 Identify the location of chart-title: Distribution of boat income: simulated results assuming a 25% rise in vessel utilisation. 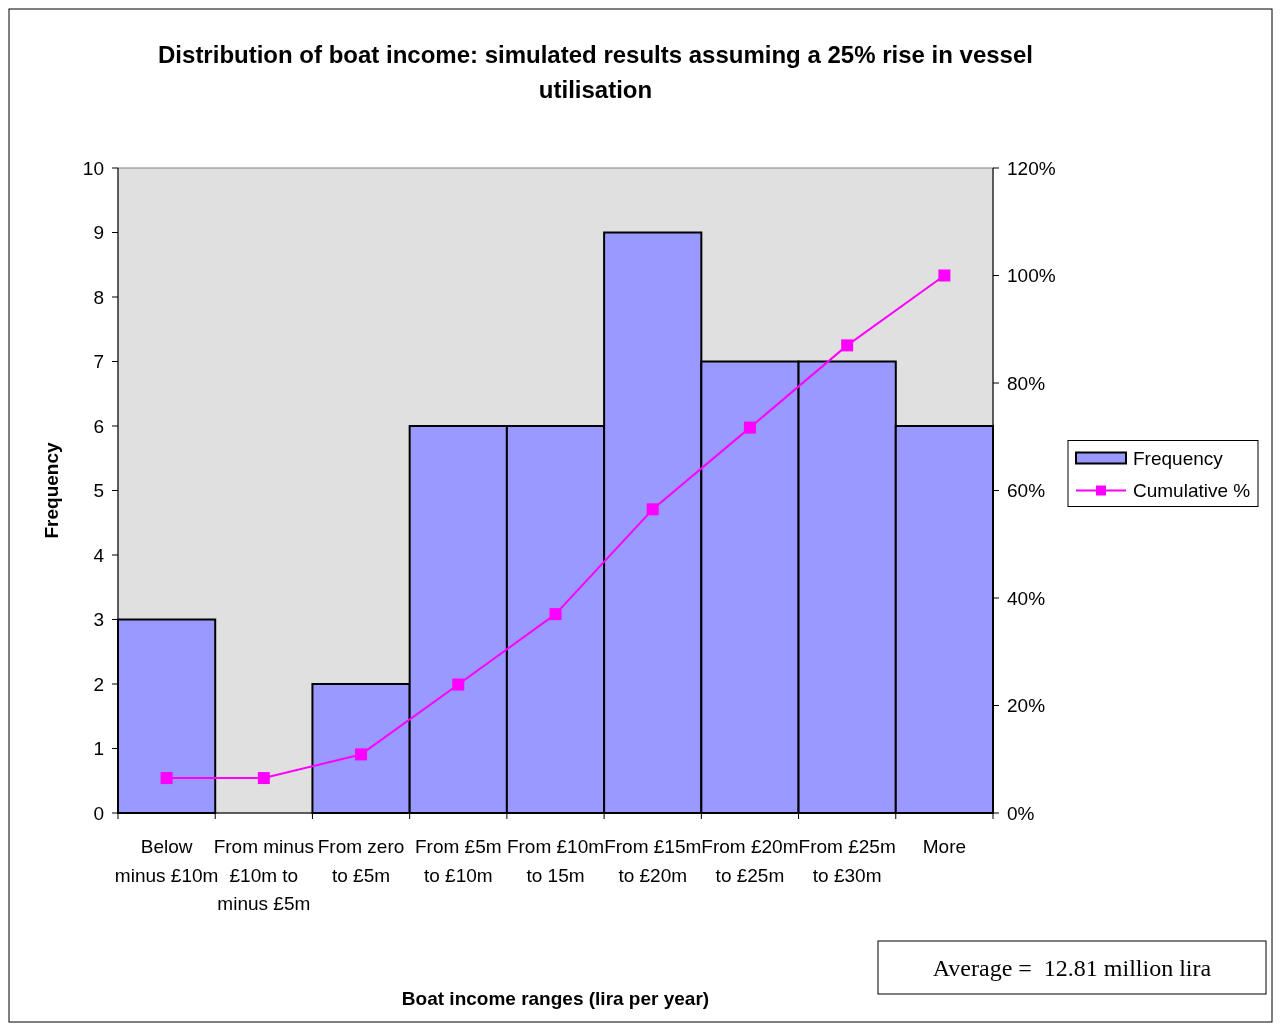
(595, 72).